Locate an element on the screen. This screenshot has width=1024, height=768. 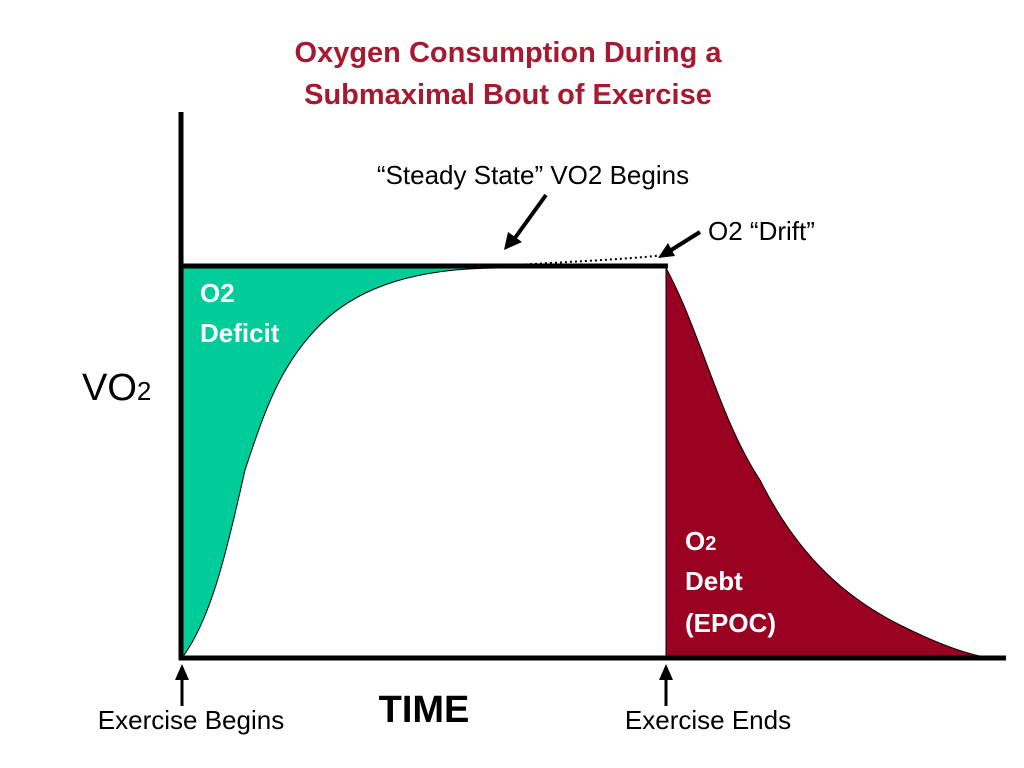
steady-state-arrow-head is located at coordinates (513, 241).